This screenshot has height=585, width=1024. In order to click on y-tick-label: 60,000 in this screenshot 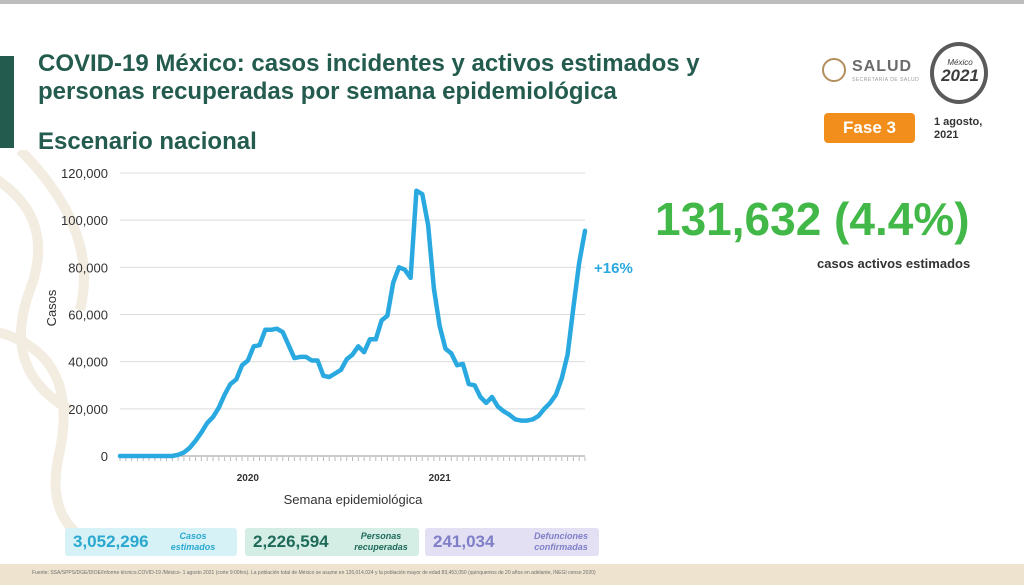, I will do `click(88, 315)`.